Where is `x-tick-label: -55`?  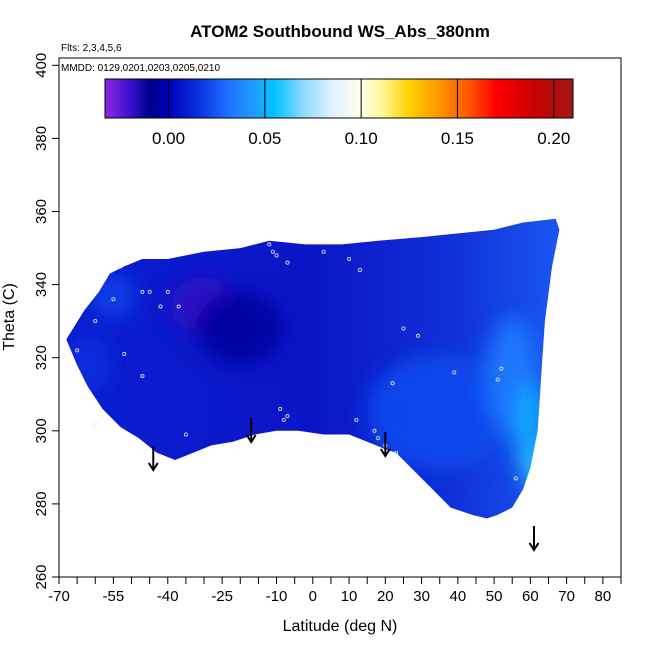 x-tick-label: -55 is located at coordinates (114, 596).